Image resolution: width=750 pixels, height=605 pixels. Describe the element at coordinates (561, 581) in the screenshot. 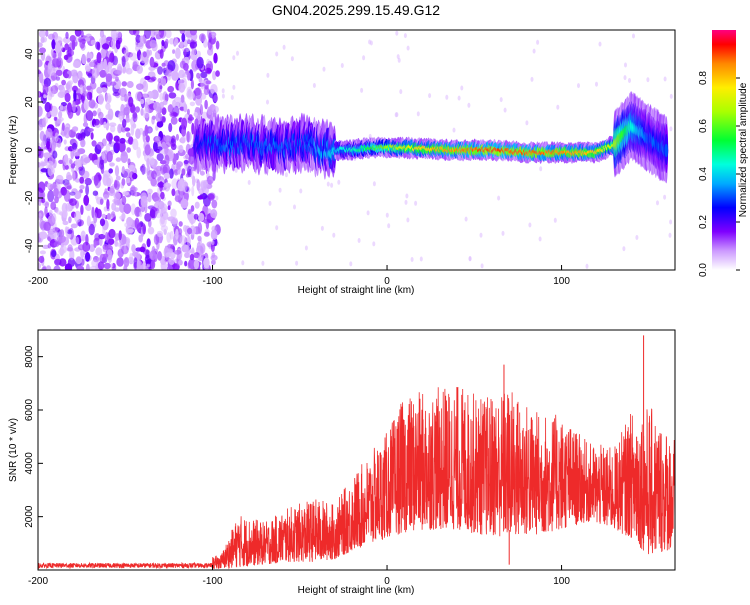

I see `x-tick-label: 100` at that location.